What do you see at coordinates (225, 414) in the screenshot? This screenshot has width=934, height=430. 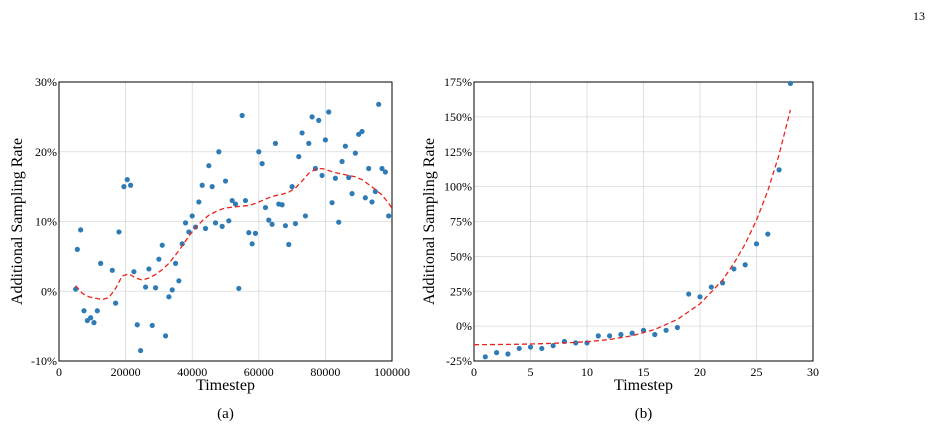 I see `panel-caption: (a)` at bounding box center [225, 414].